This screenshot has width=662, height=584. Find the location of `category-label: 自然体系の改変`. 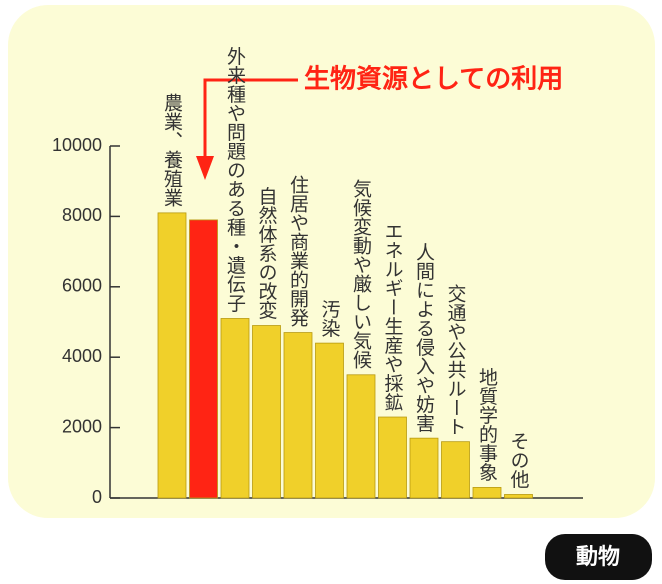

category-label: 自然体系の改変 is located at coordinates (267, 252).